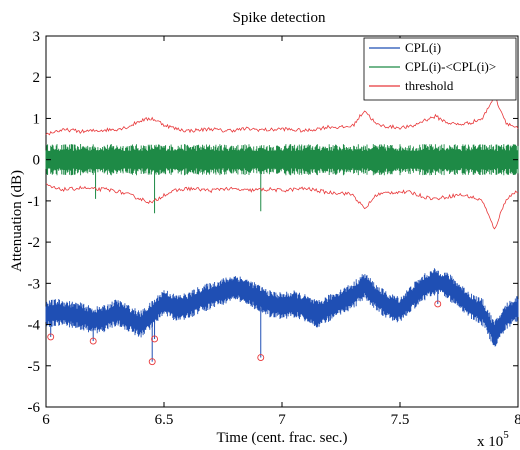  Describe the element at coordinates (46, 420) in the screenshot. I see `x-tick-label: 6` at that location.